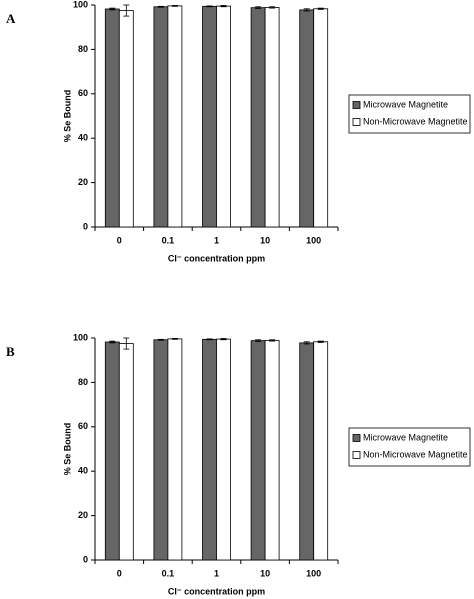 This screenshot has width=474, height=599. What do you see at coordinates (11, 18) in the screenshot?
I see `panel-label: A` at bounding box center [11, 18].